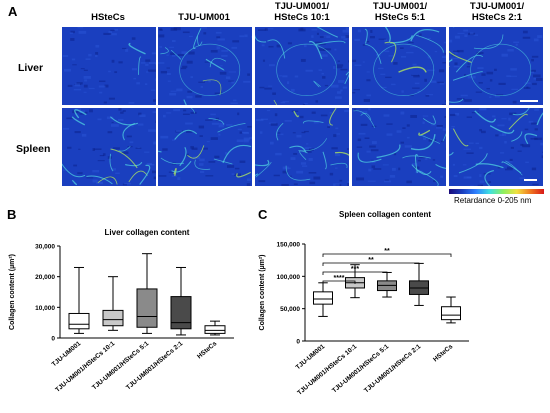  What do you see at coordinates (45, 247) in the screenshot?
I see `y-tick-label: 30,000` at bounding box center [45, 247].